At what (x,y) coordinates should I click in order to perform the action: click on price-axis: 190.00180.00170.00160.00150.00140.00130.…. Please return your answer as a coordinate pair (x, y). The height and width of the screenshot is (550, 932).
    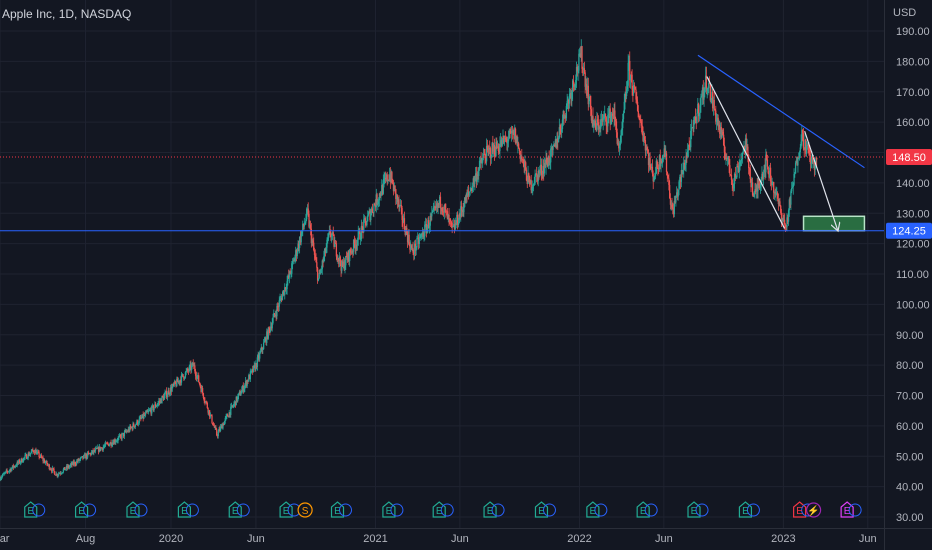
    Looking at the image, I should click on (907, 275).